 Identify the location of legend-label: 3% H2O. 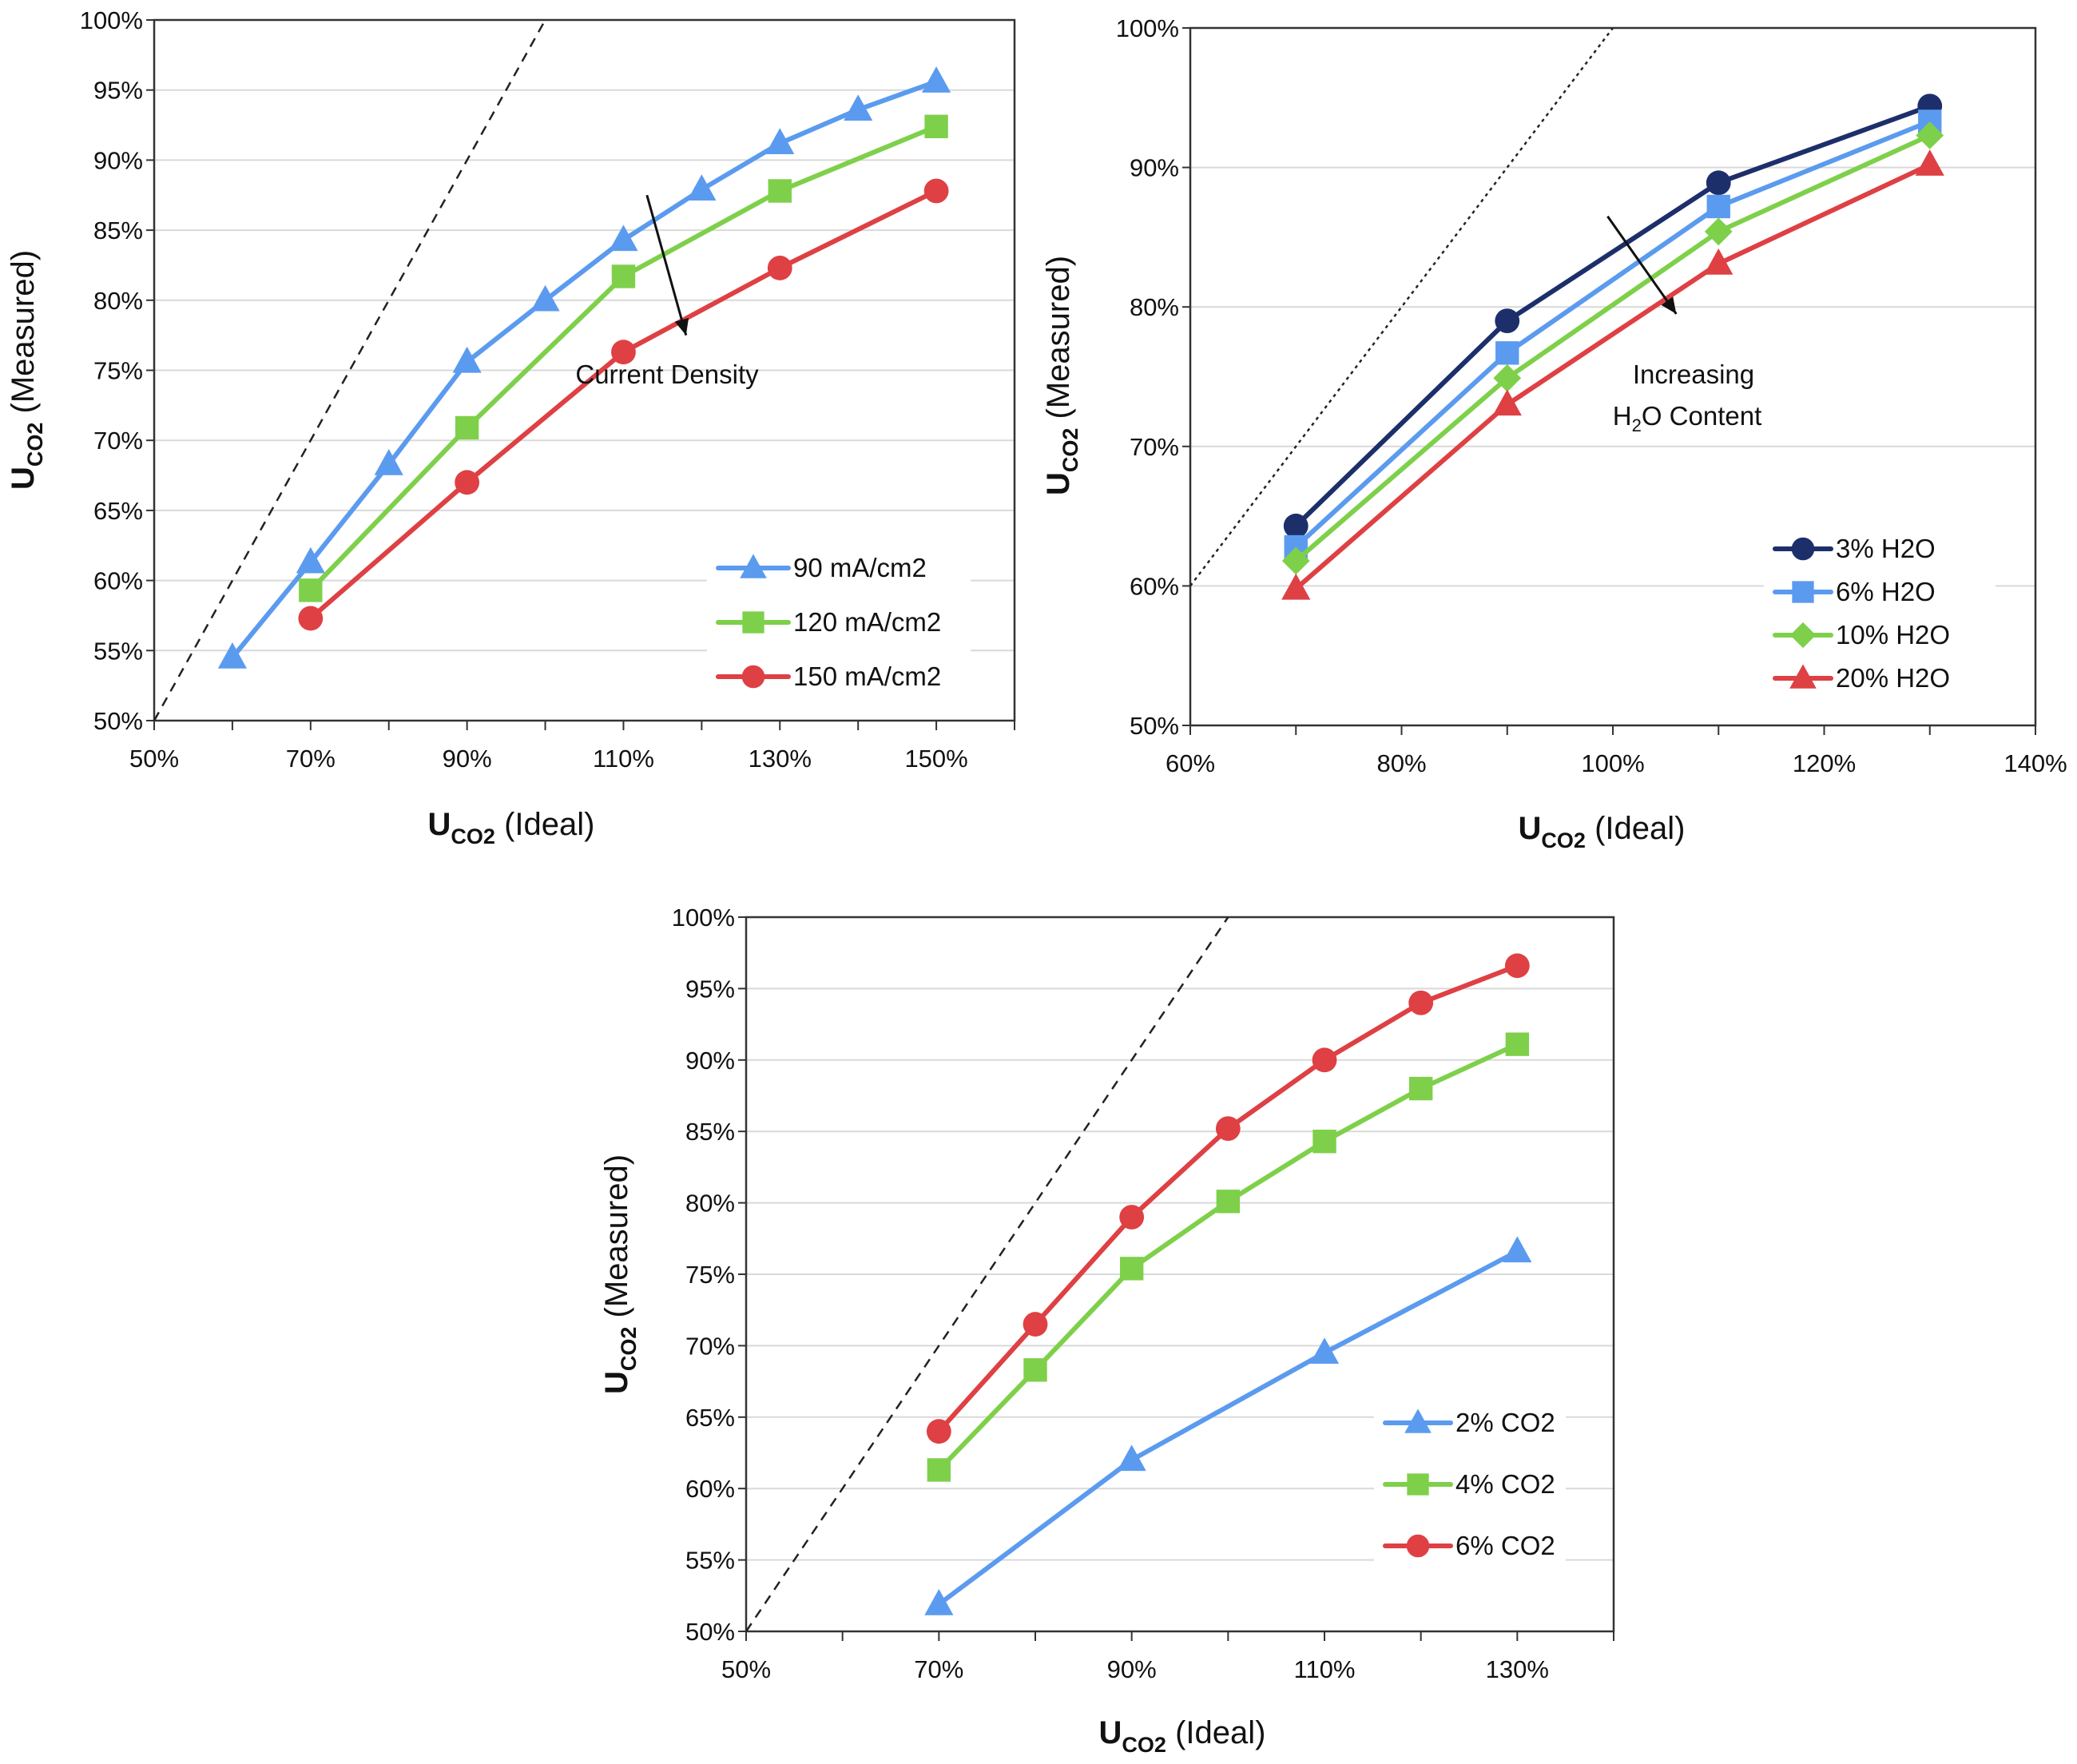
(1886, 548).